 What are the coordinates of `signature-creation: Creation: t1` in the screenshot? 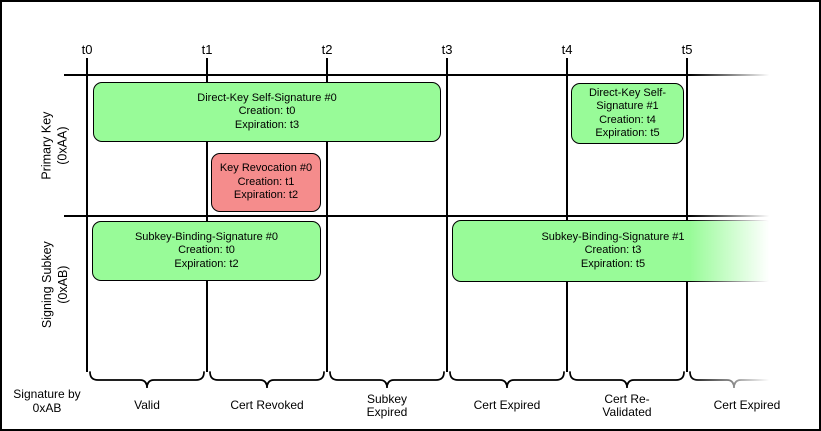 It's located at (266, 181).